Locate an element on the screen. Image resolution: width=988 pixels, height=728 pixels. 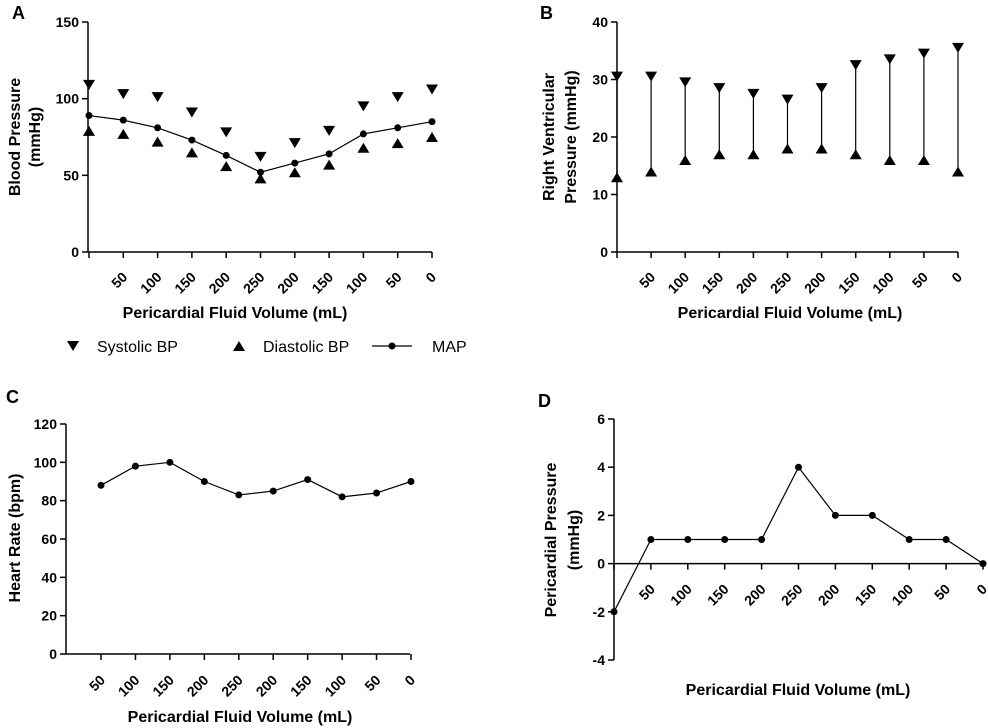
panel-a-letter: A is located at coordinates (18, 13).